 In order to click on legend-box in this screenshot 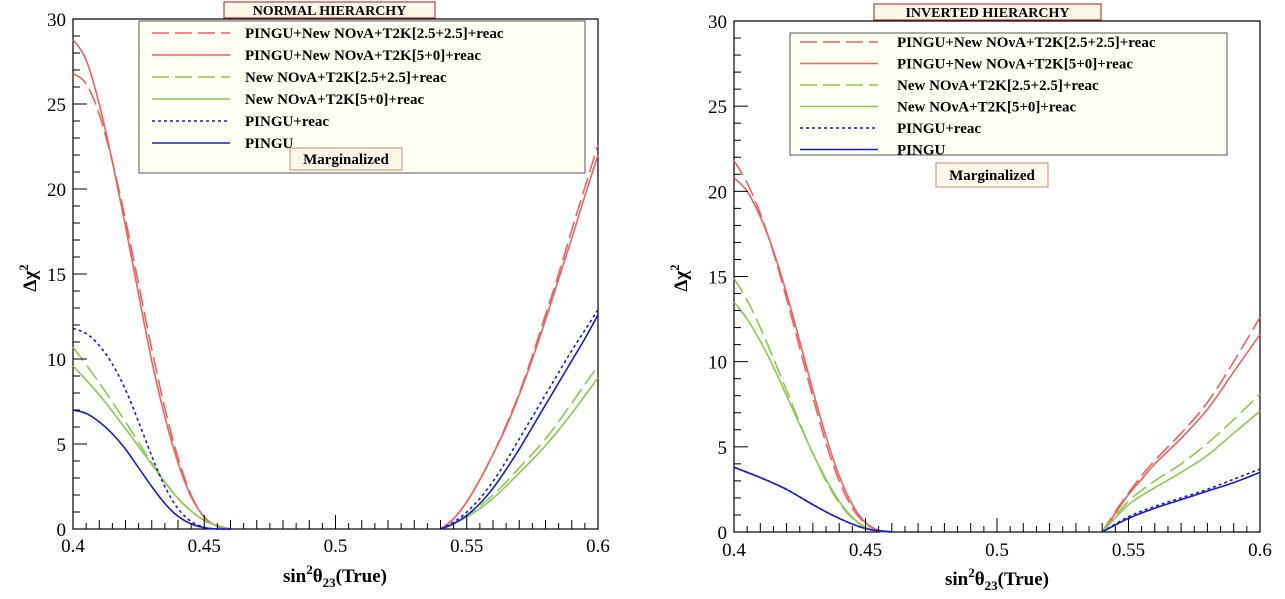, I will do `click(1008, 94)`.